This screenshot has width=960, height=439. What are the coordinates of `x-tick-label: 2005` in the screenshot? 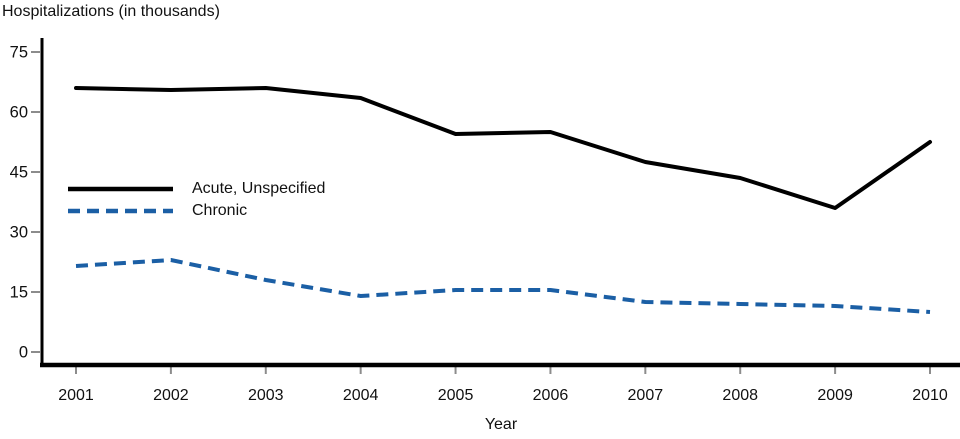 It's located at (456, 395).